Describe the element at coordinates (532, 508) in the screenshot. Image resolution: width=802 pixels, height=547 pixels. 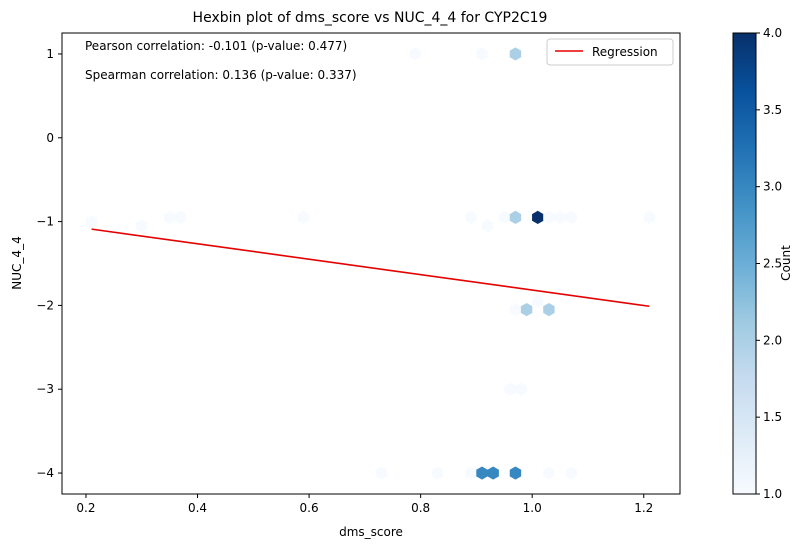
I see `x-tick-label-4: 1.0` at that location.